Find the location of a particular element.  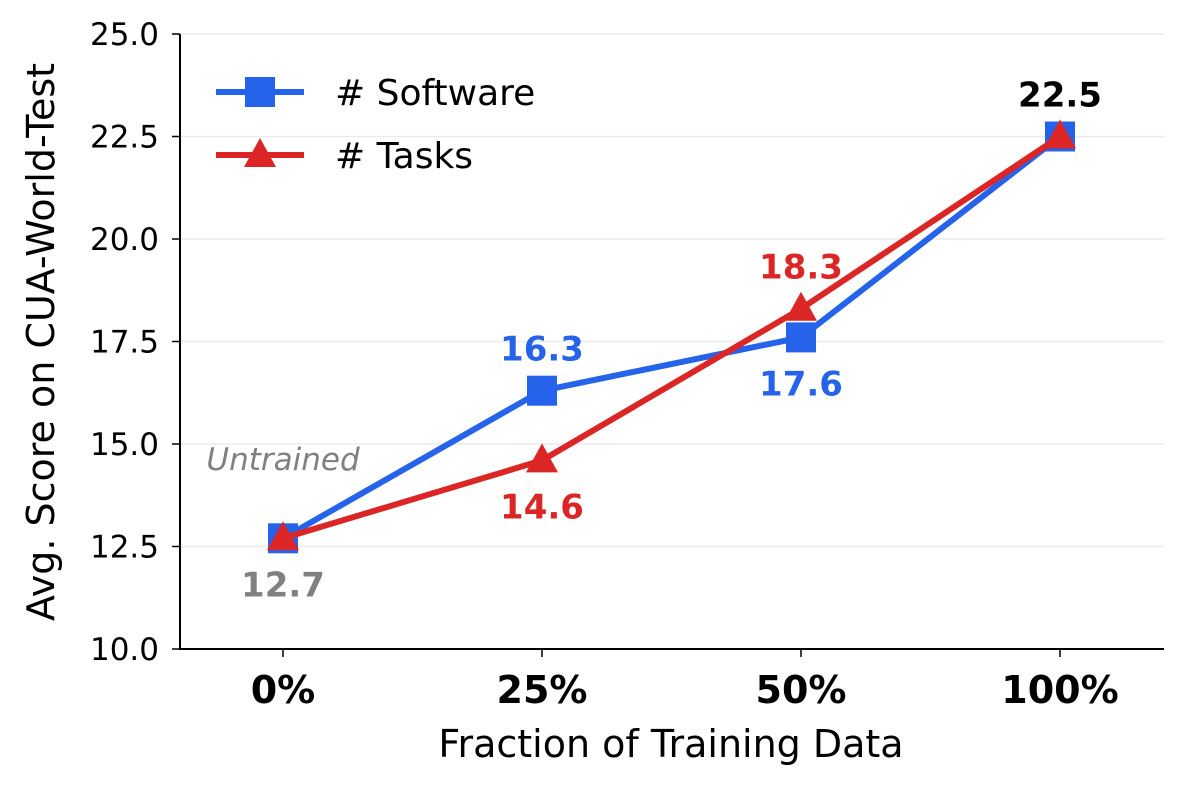

legend-label: # Tasks is located at coordinates (404, 156).